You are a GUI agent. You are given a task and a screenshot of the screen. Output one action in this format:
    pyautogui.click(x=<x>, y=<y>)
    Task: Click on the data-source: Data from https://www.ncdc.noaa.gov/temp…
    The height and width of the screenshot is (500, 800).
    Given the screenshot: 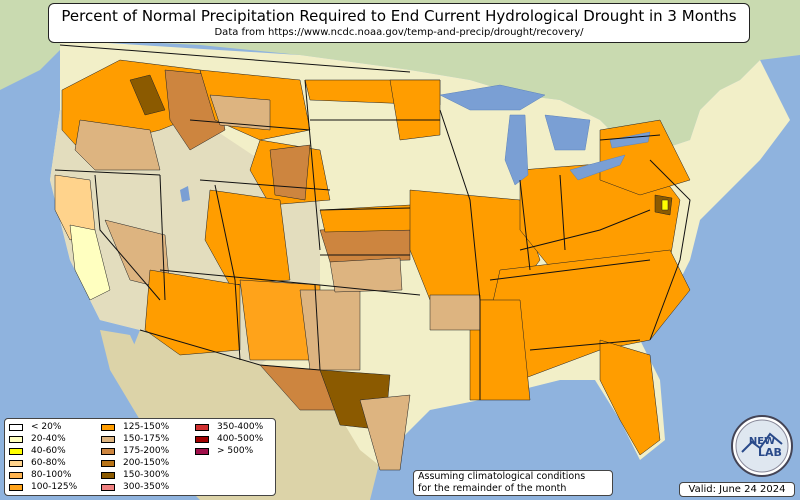 What is the action you would take?
    pyautogui.click(x=399, y=32)
    